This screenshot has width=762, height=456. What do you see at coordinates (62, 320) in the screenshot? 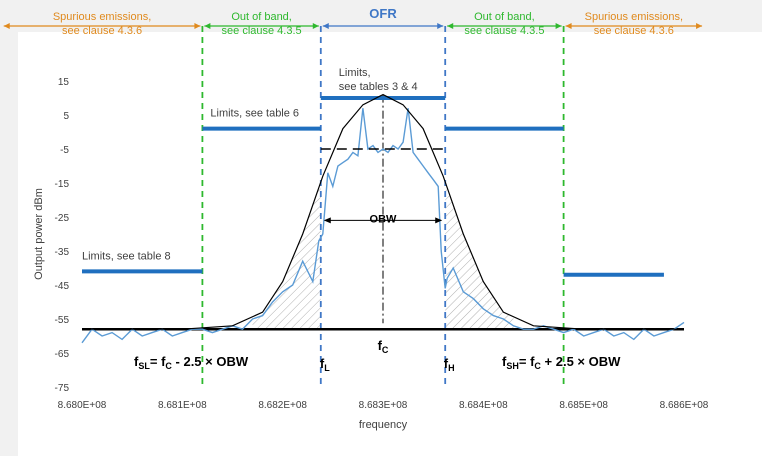
I see `y-tick-label: -55` at bounding box center [62, 320].